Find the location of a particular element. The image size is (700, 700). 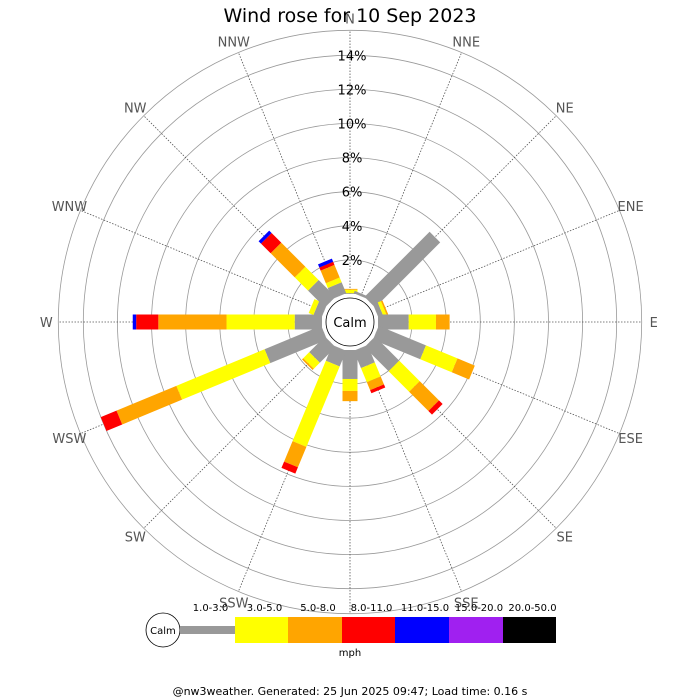

spoke-wnw is located at coordinates (202, 261).